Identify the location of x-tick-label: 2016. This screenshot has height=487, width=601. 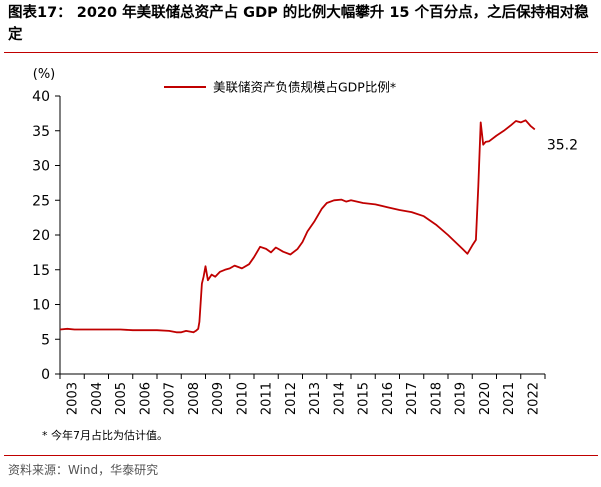
(388, 398).